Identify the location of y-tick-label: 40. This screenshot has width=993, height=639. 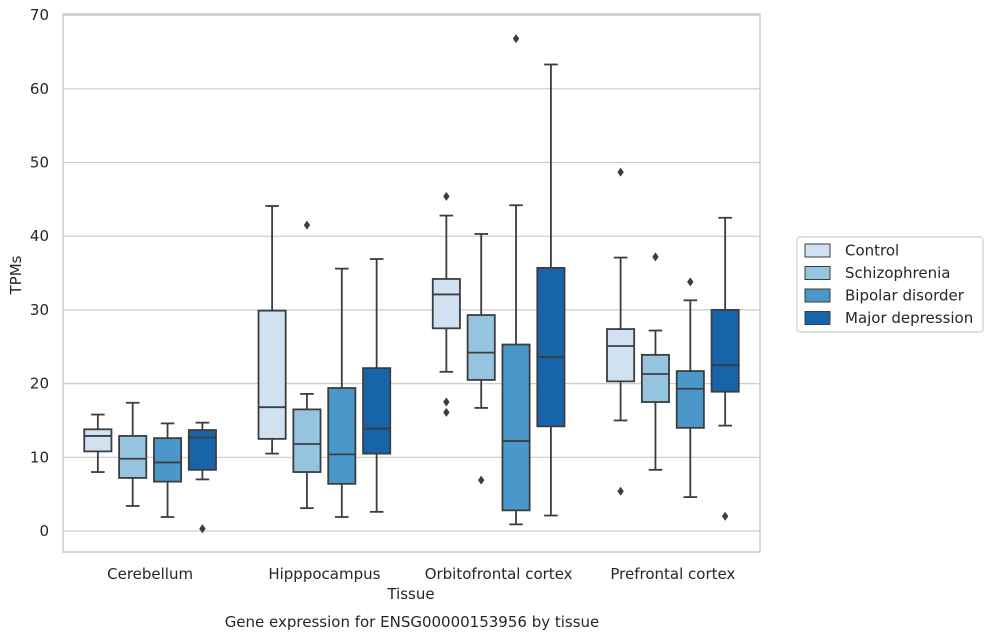
(39, 236).